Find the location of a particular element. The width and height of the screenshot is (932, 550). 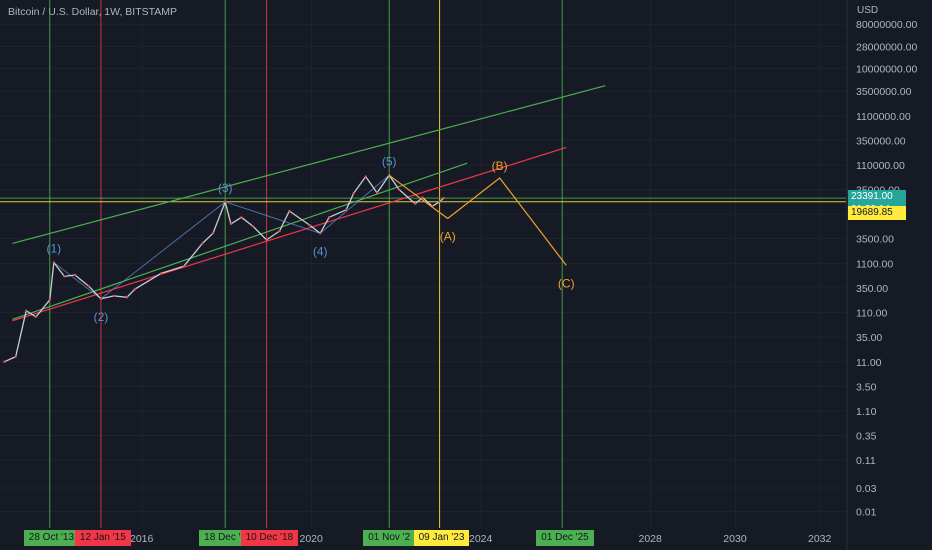

x-tick-label: 2020 is located at coordinates (311, 539).